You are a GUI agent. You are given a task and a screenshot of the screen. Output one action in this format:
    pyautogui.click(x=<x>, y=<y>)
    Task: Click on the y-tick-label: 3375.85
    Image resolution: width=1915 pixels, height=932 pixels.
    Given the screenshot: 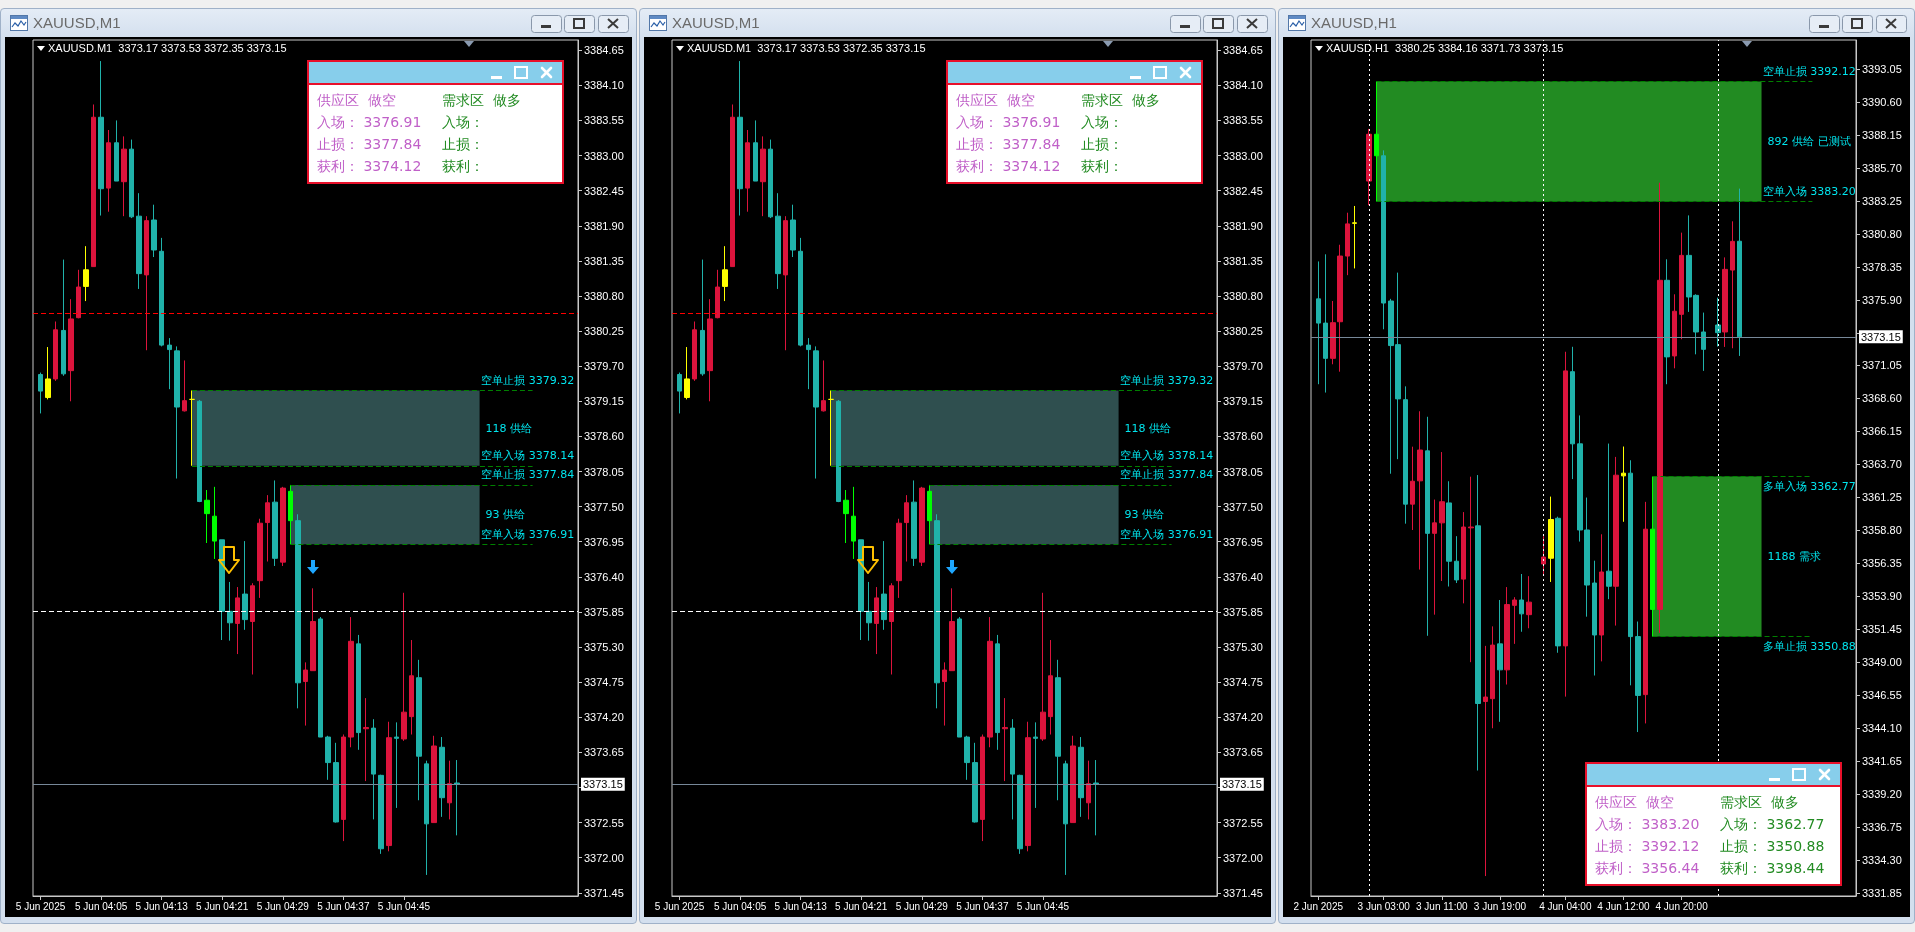 What is the action you would take?
    pyautogui.click(x=1243, y=611)
    